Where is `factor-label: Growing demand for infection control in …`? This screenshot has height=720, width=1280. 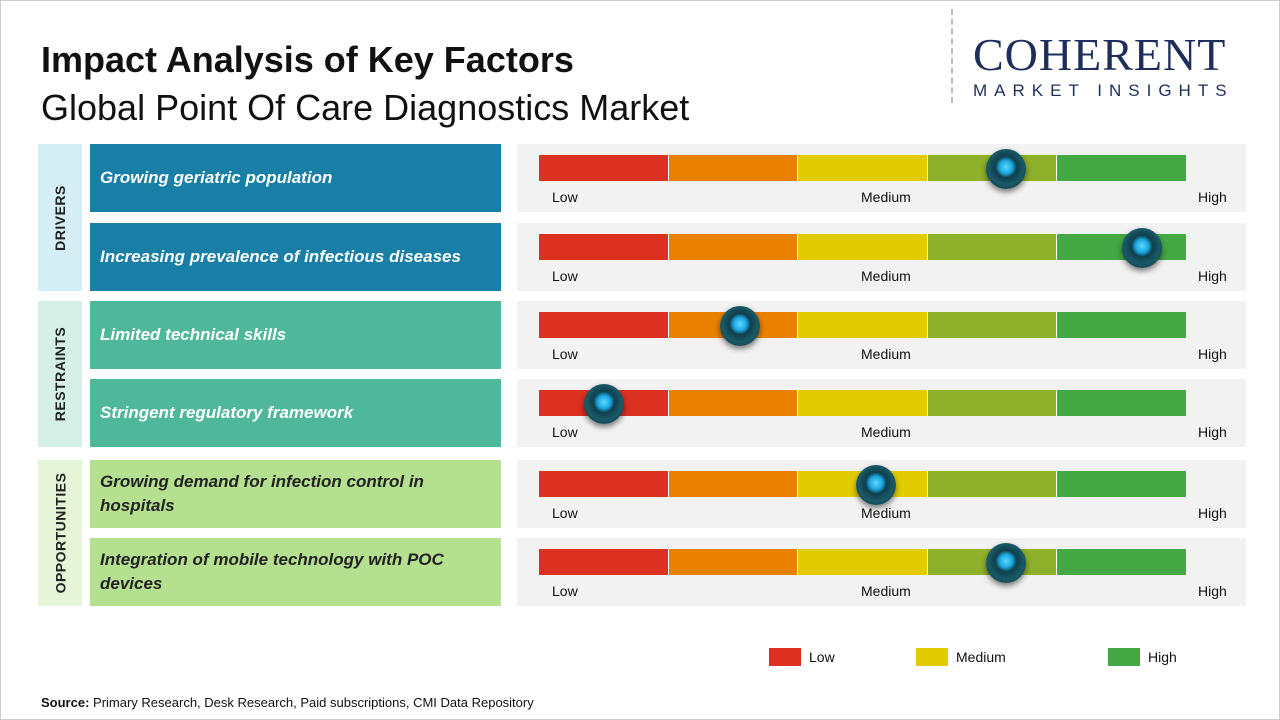 factor-label: Growing demand for infection control in … is located at coordinates (295, 494).